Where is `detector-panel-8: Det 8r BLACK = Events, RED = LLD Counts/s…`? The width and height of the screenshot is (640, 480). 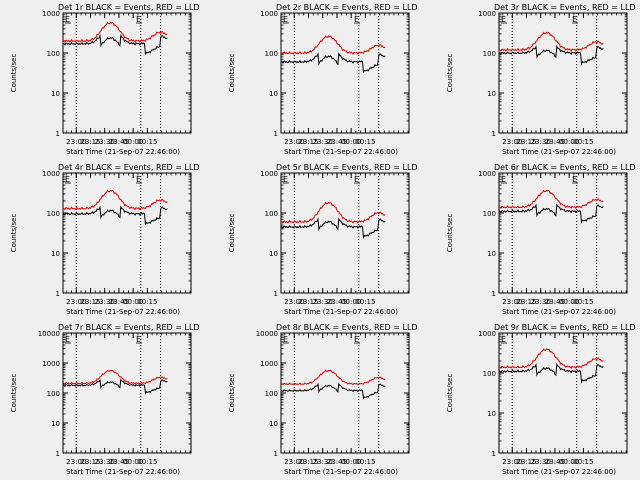 detector-panel-8: Det 8r BLACK = Events, RED = LLD Counts/s… is located at coordinates (323, 399).